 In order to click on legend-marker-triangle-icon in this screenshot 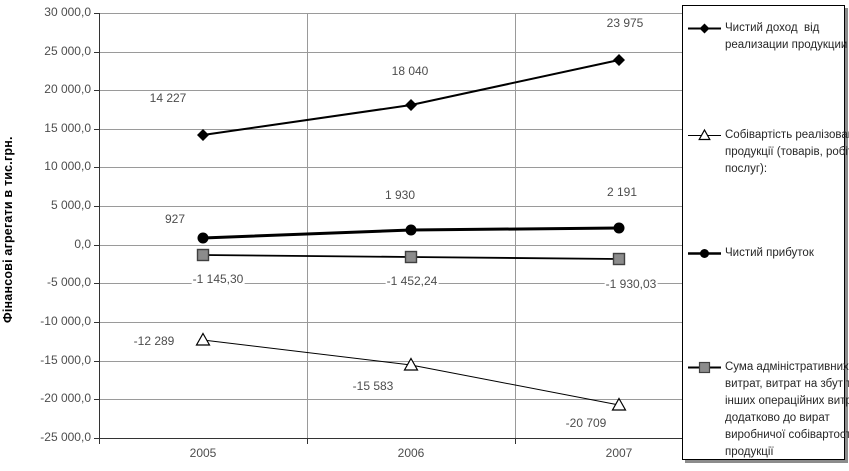, I will do `click(704, 134)`.